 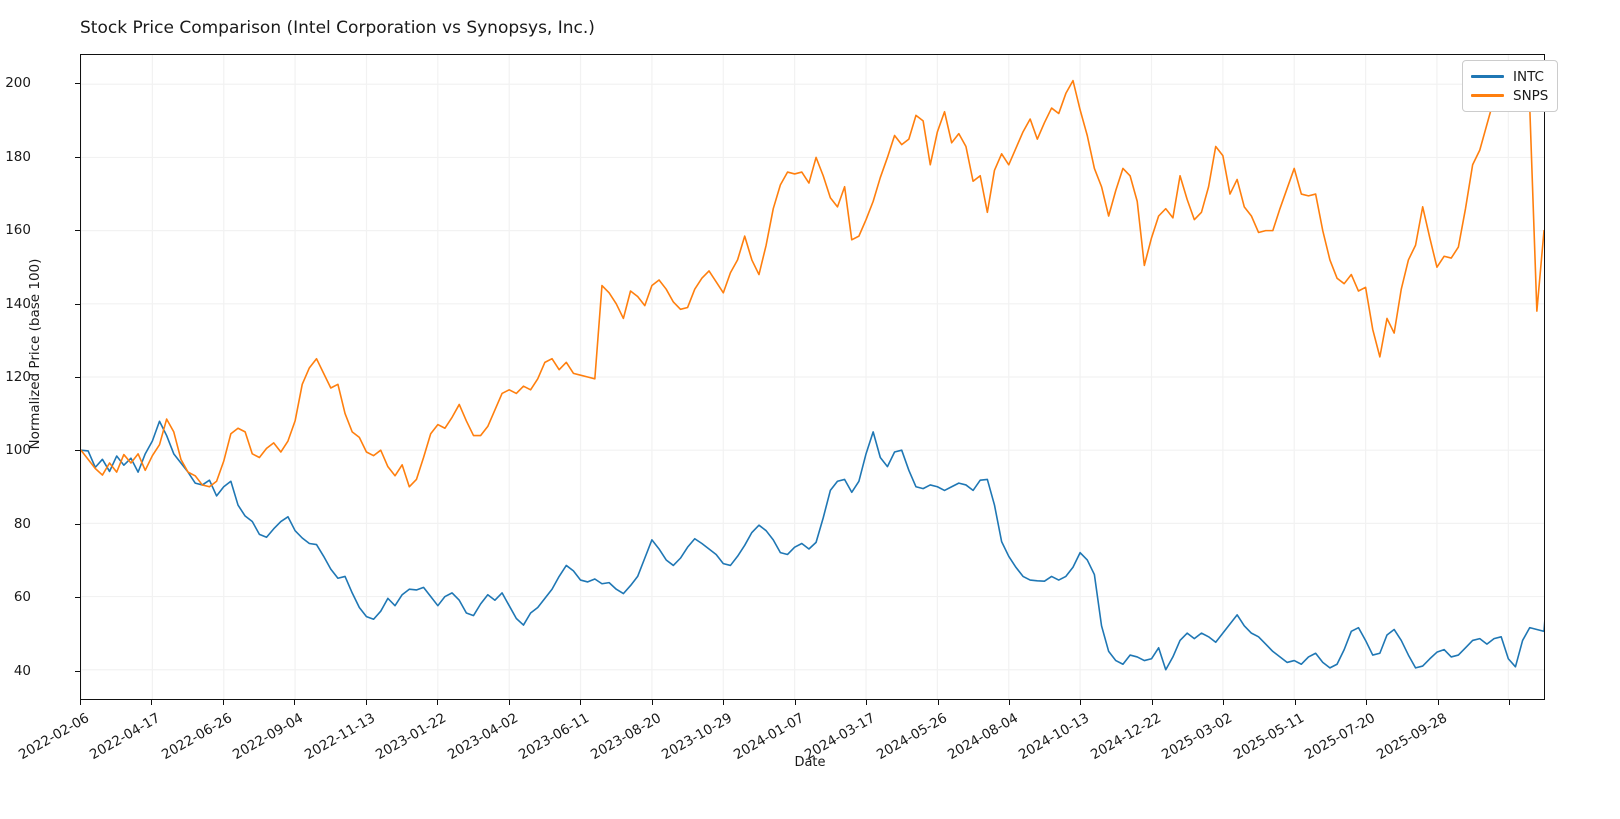 What do you see at coordinates (22, 597) in the screenshot?
I see `y-tick-label: 60` at bounding box center [22, 597].